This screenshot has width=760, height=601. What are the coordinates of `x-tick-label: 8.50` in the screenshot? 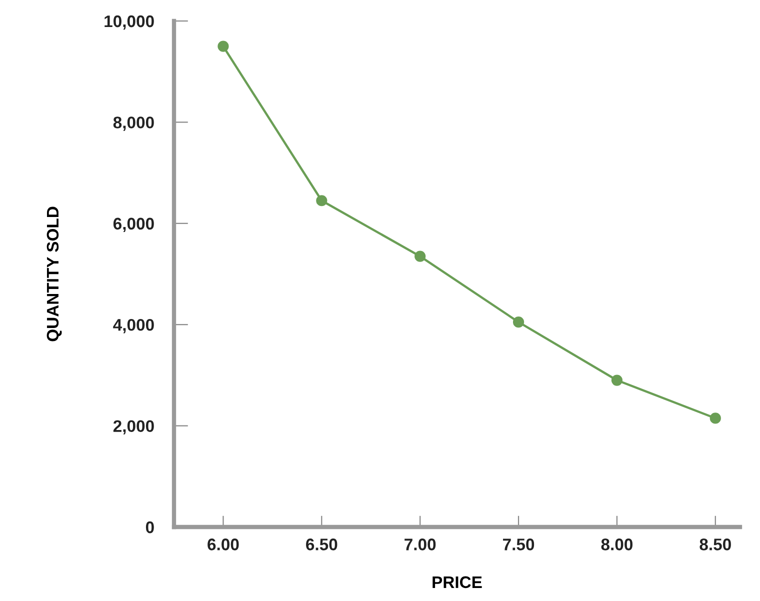 It's located at (715, 544).